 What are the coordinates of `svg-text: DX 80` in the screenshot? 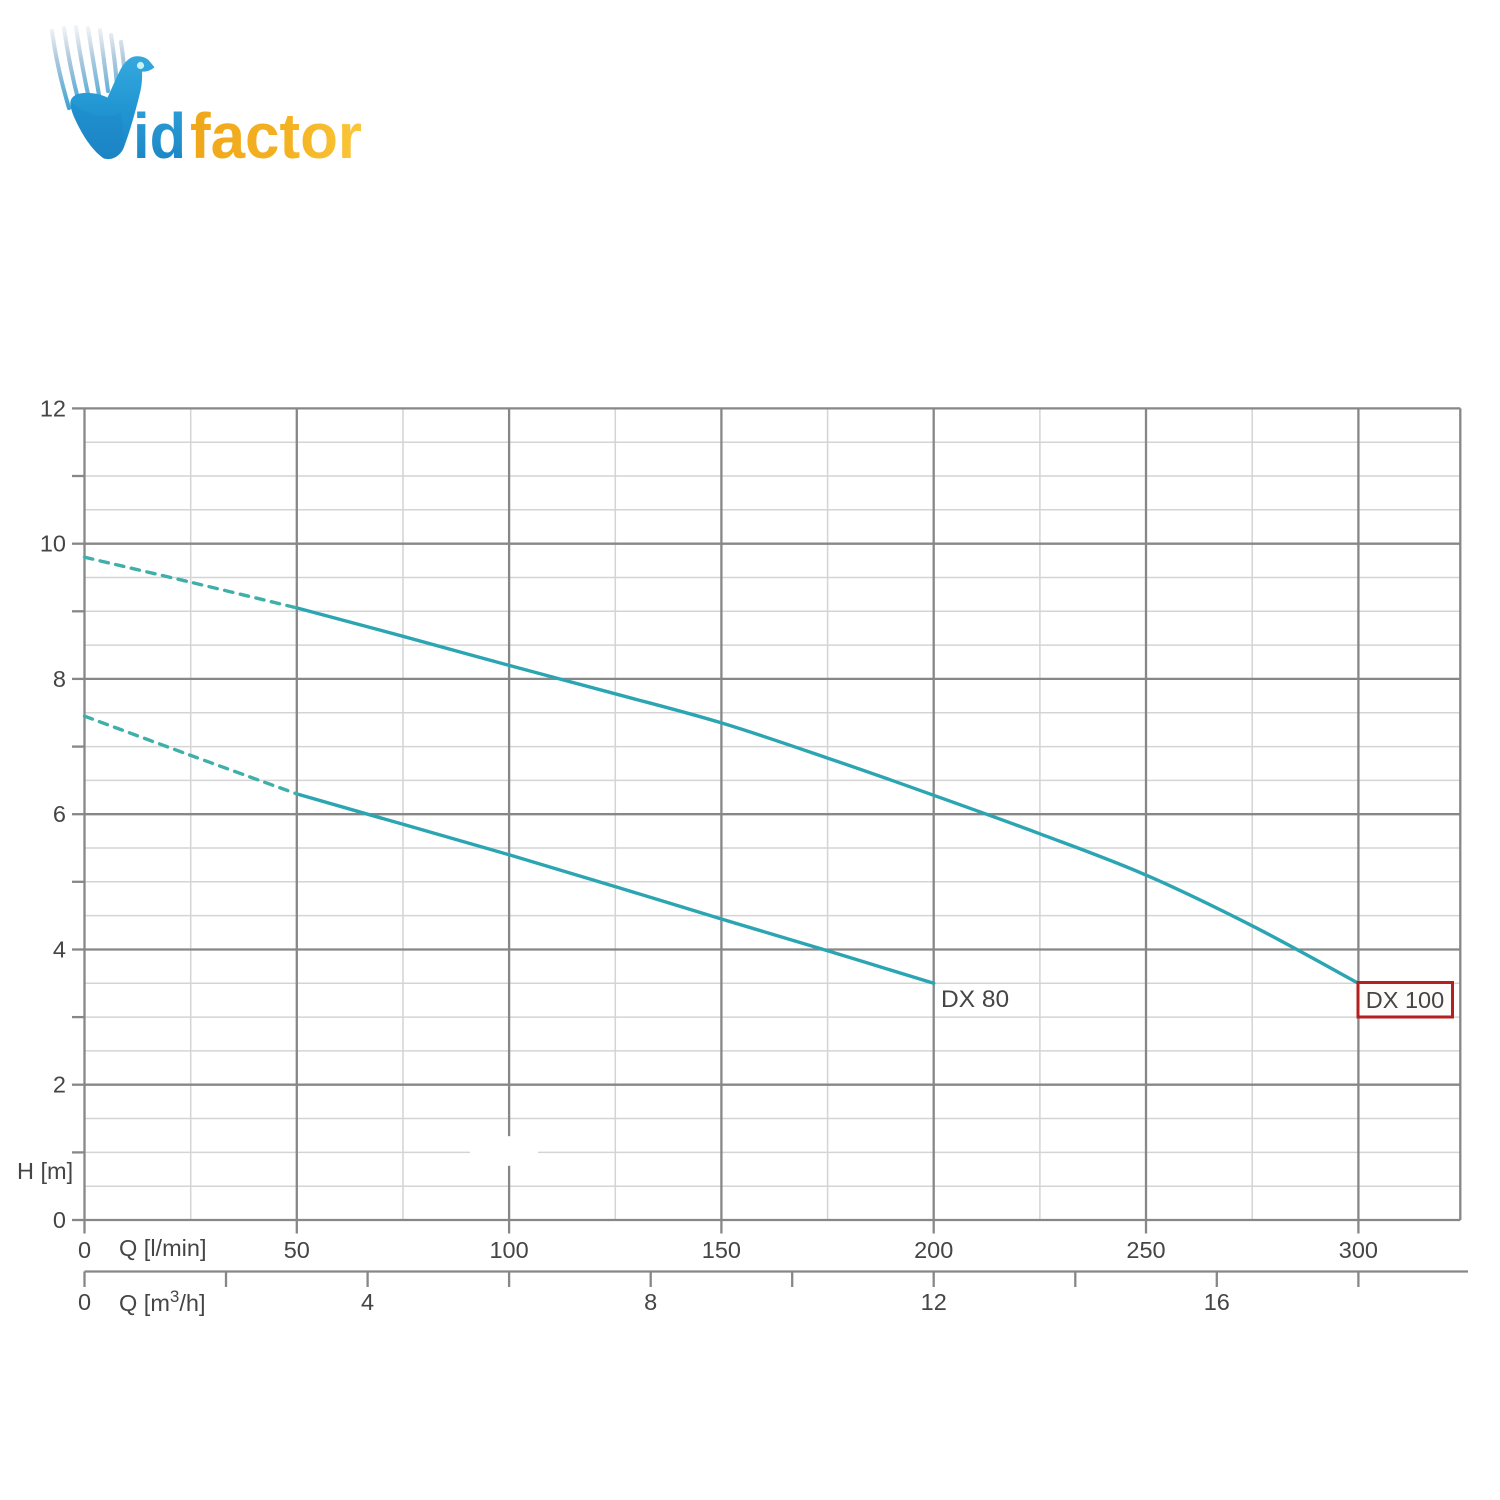 It's located at (975, 999).